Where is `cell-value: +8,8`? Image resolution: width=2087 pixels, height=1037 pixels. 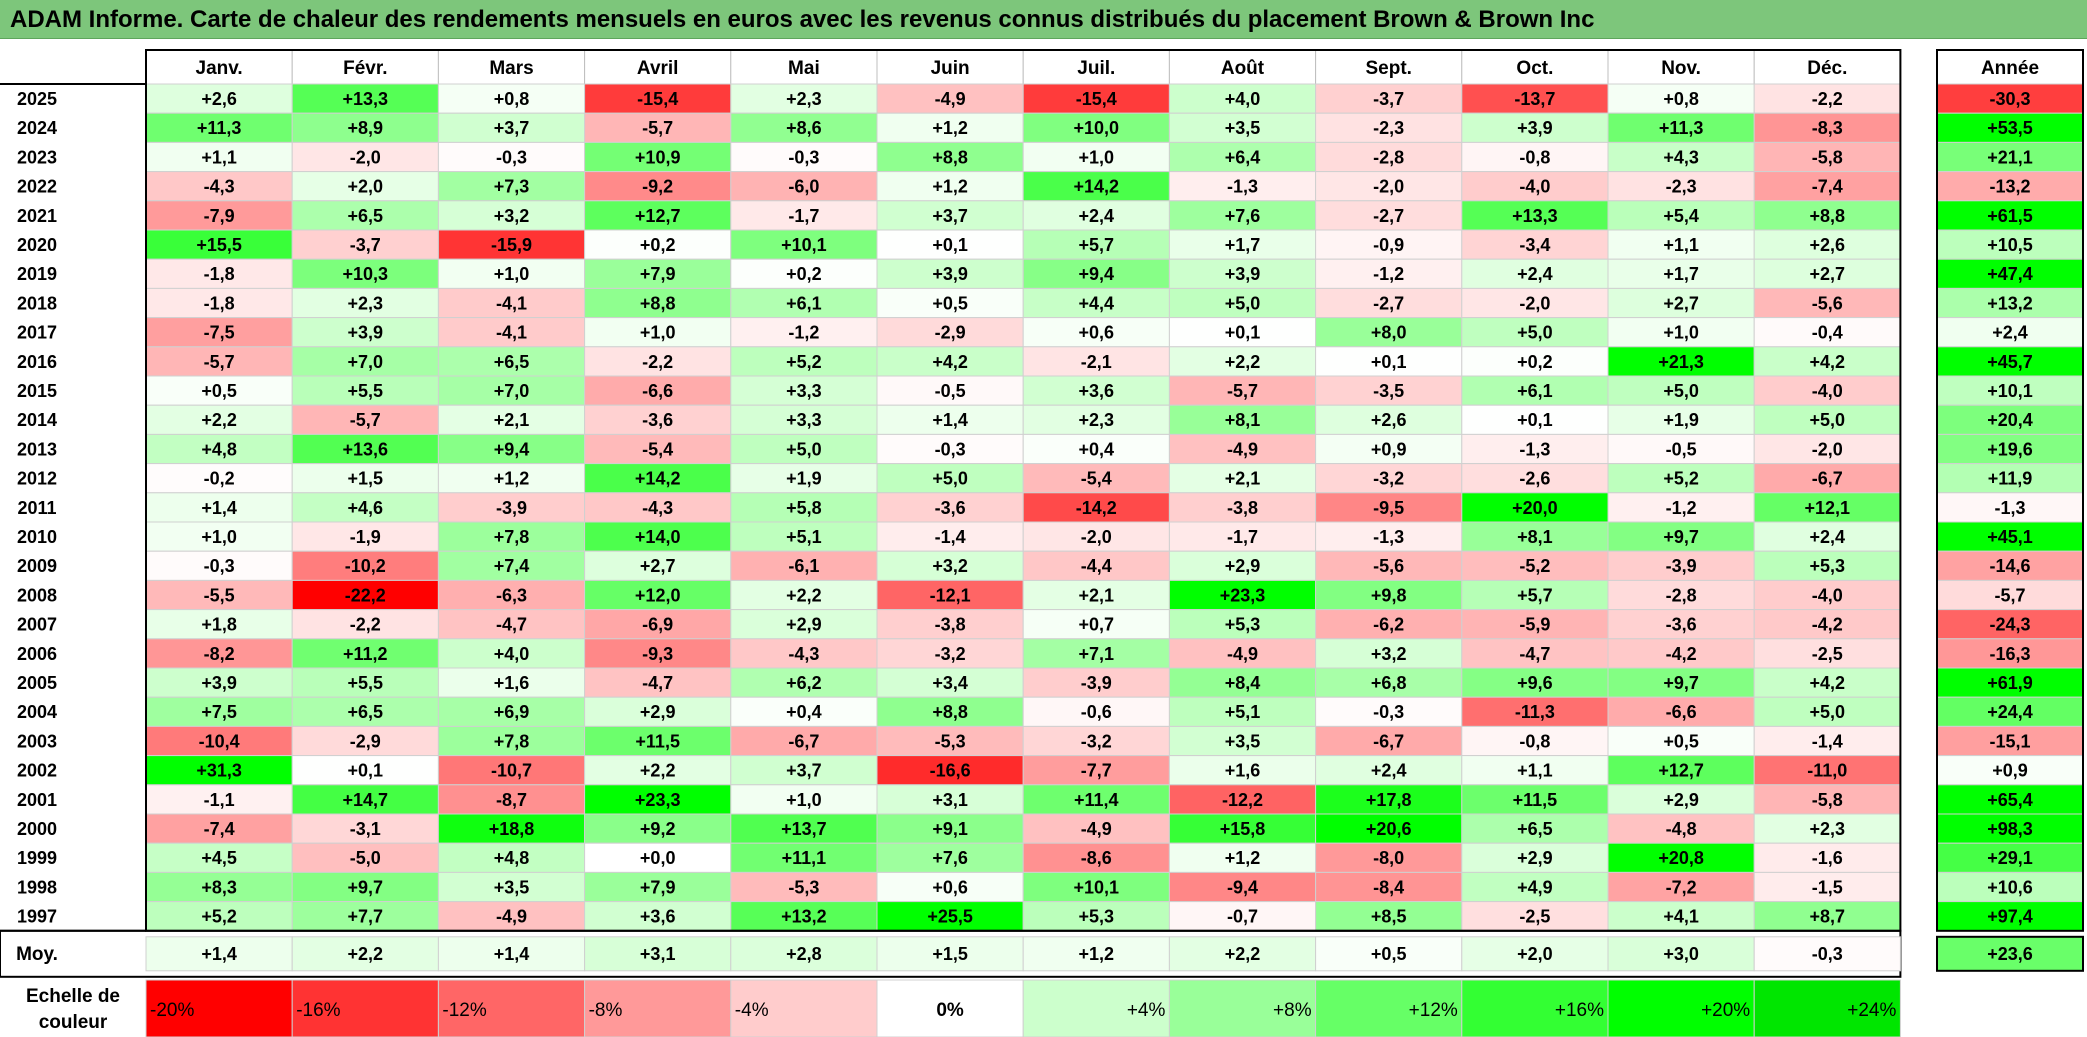 cell-value: +8,8 is located at coordinates (658, 303).